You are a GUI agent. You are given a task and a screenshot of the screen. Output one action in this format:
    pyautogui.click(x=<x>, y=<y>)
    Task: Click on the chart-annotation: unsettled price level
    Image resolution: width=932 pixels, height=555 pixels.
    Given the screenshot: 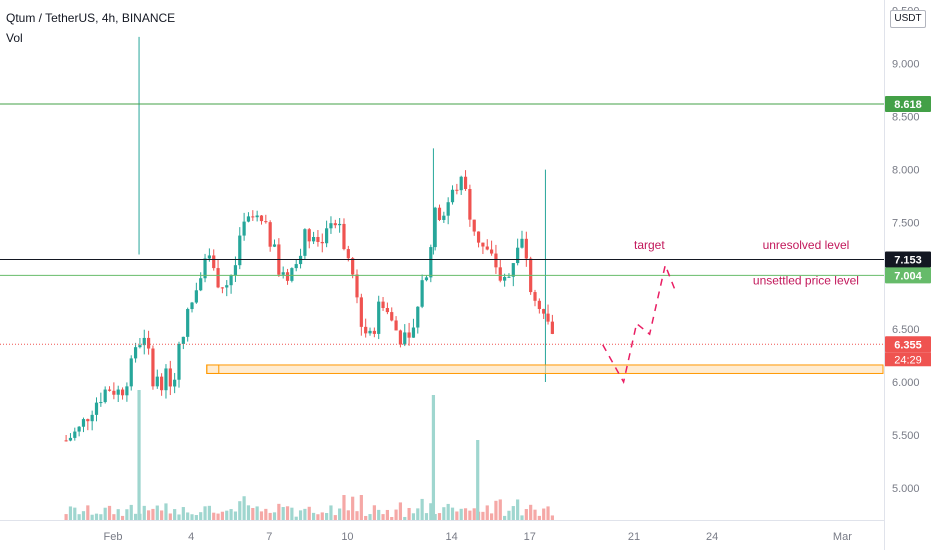 What is the action you would take?
    pyautogui.click(x=806, y=280)
    